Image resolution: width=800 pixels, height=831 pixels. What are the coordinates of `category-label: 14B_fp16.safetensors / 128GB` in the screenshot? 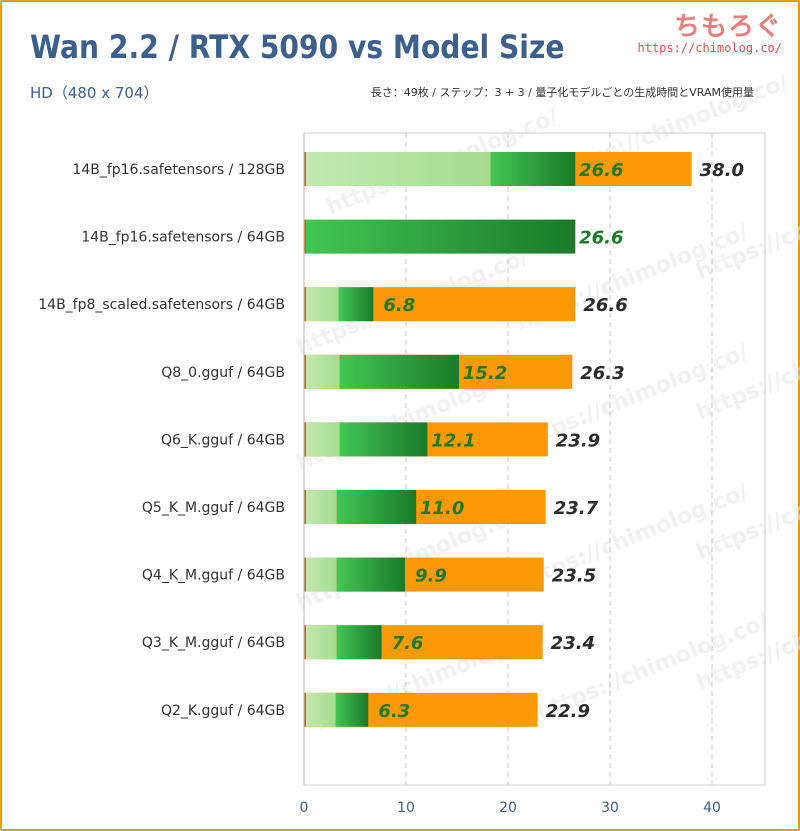 It's located at (178, 170).